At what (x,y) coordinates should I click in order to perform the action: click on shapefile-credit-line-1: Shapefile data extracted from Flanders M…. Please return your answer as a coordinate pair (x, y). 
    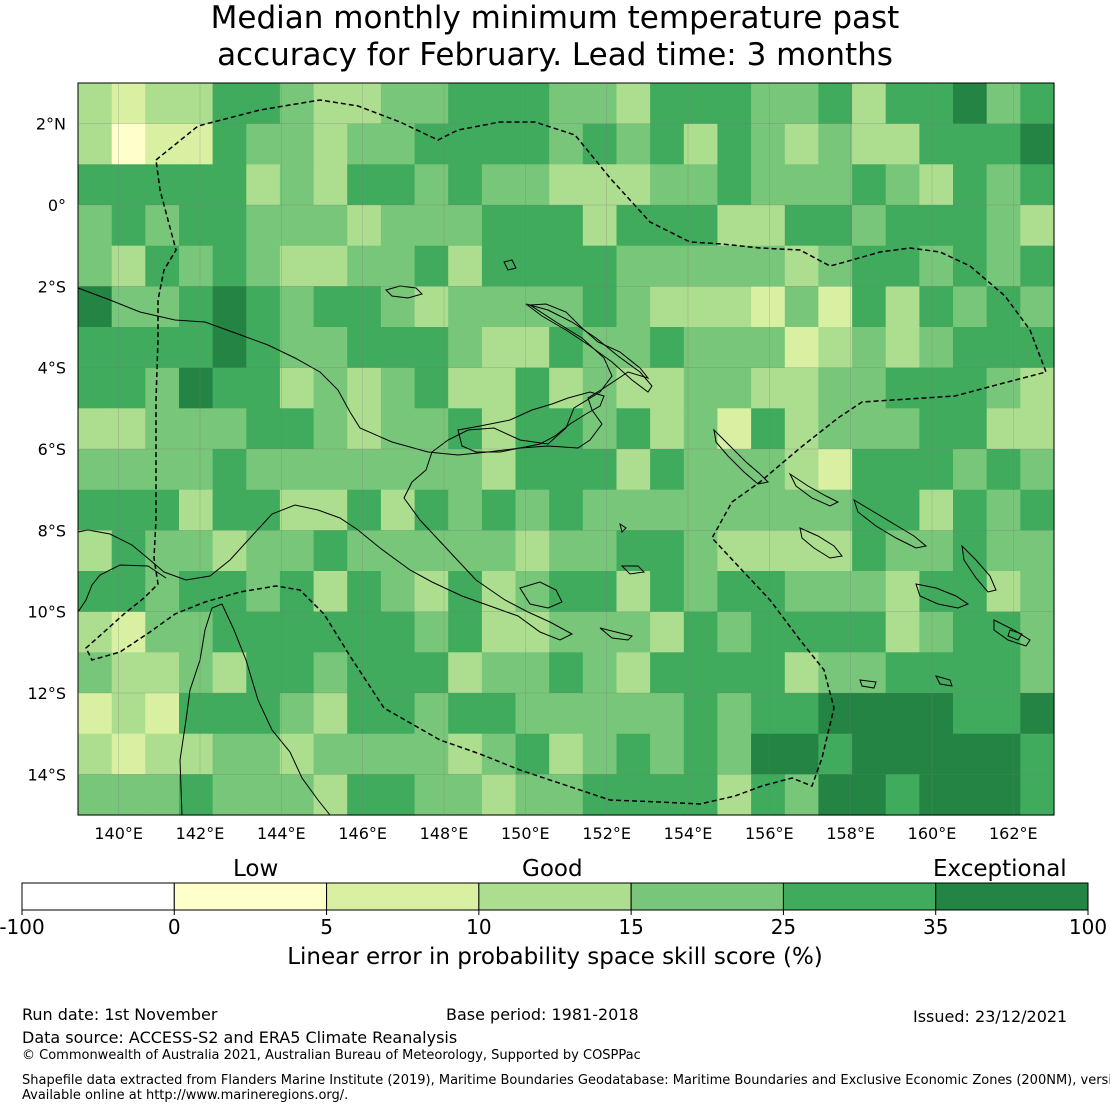
    Looking at the image, I should click on (566, 1080).